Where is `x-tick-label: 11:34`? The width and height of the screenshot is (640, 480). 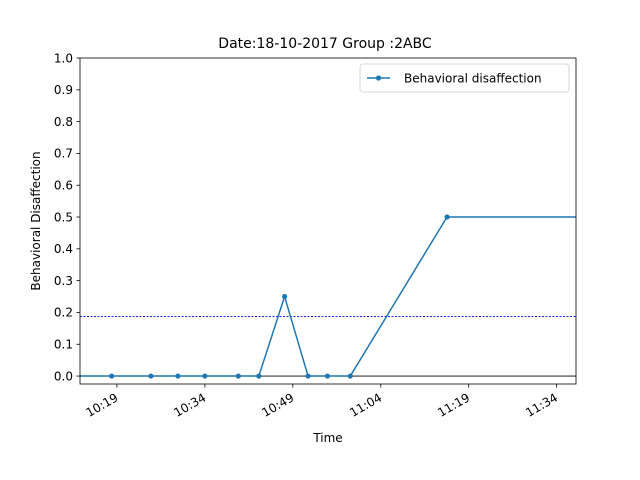
x-tick-label: 11:34 is located at coordinates (541, 404).